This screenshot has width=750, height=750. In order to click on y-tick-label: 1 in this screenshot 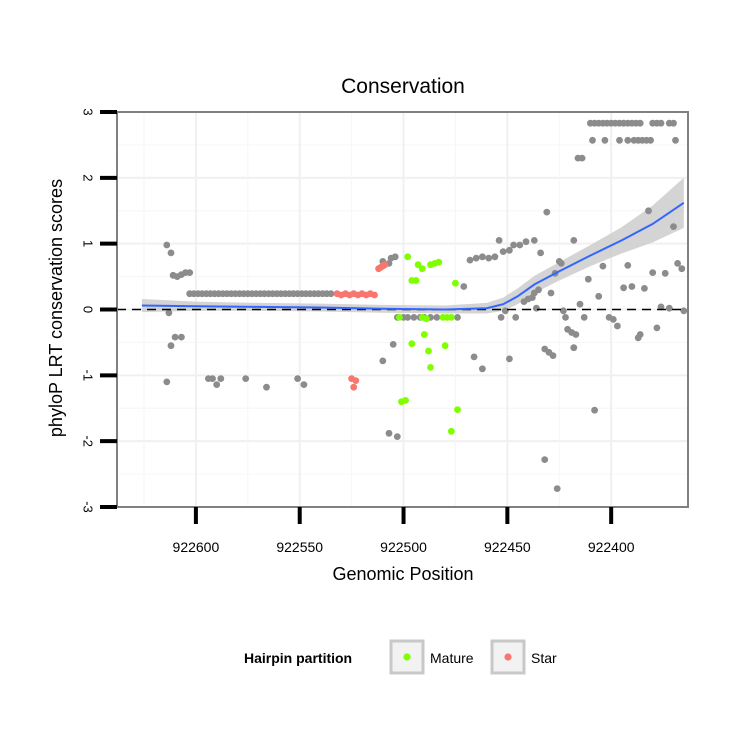, I will do `click(88, 243)`.